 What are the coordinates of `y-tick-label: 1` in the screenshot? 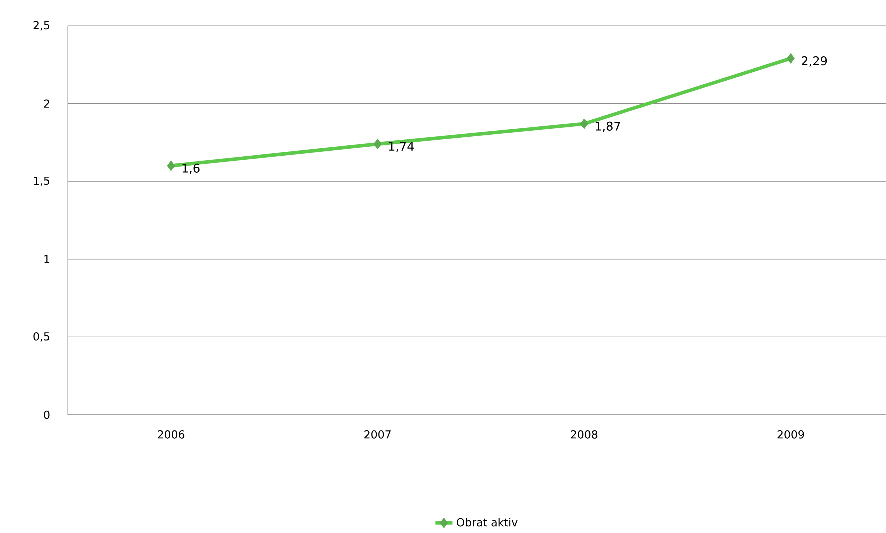 It's located at (47, 259).